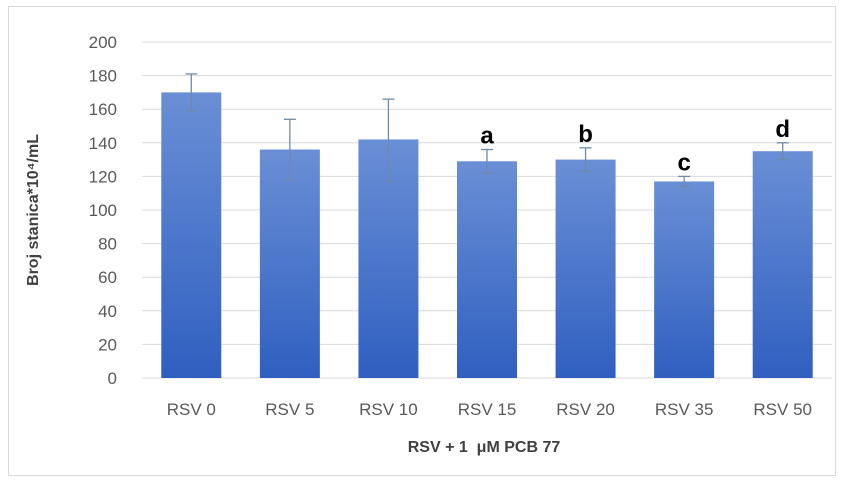 The width and height of the screenshot is (846, 484). Describe the element at coordinates (107, 244) in the screenshot. I see `y-tick-label: 80` at that location.